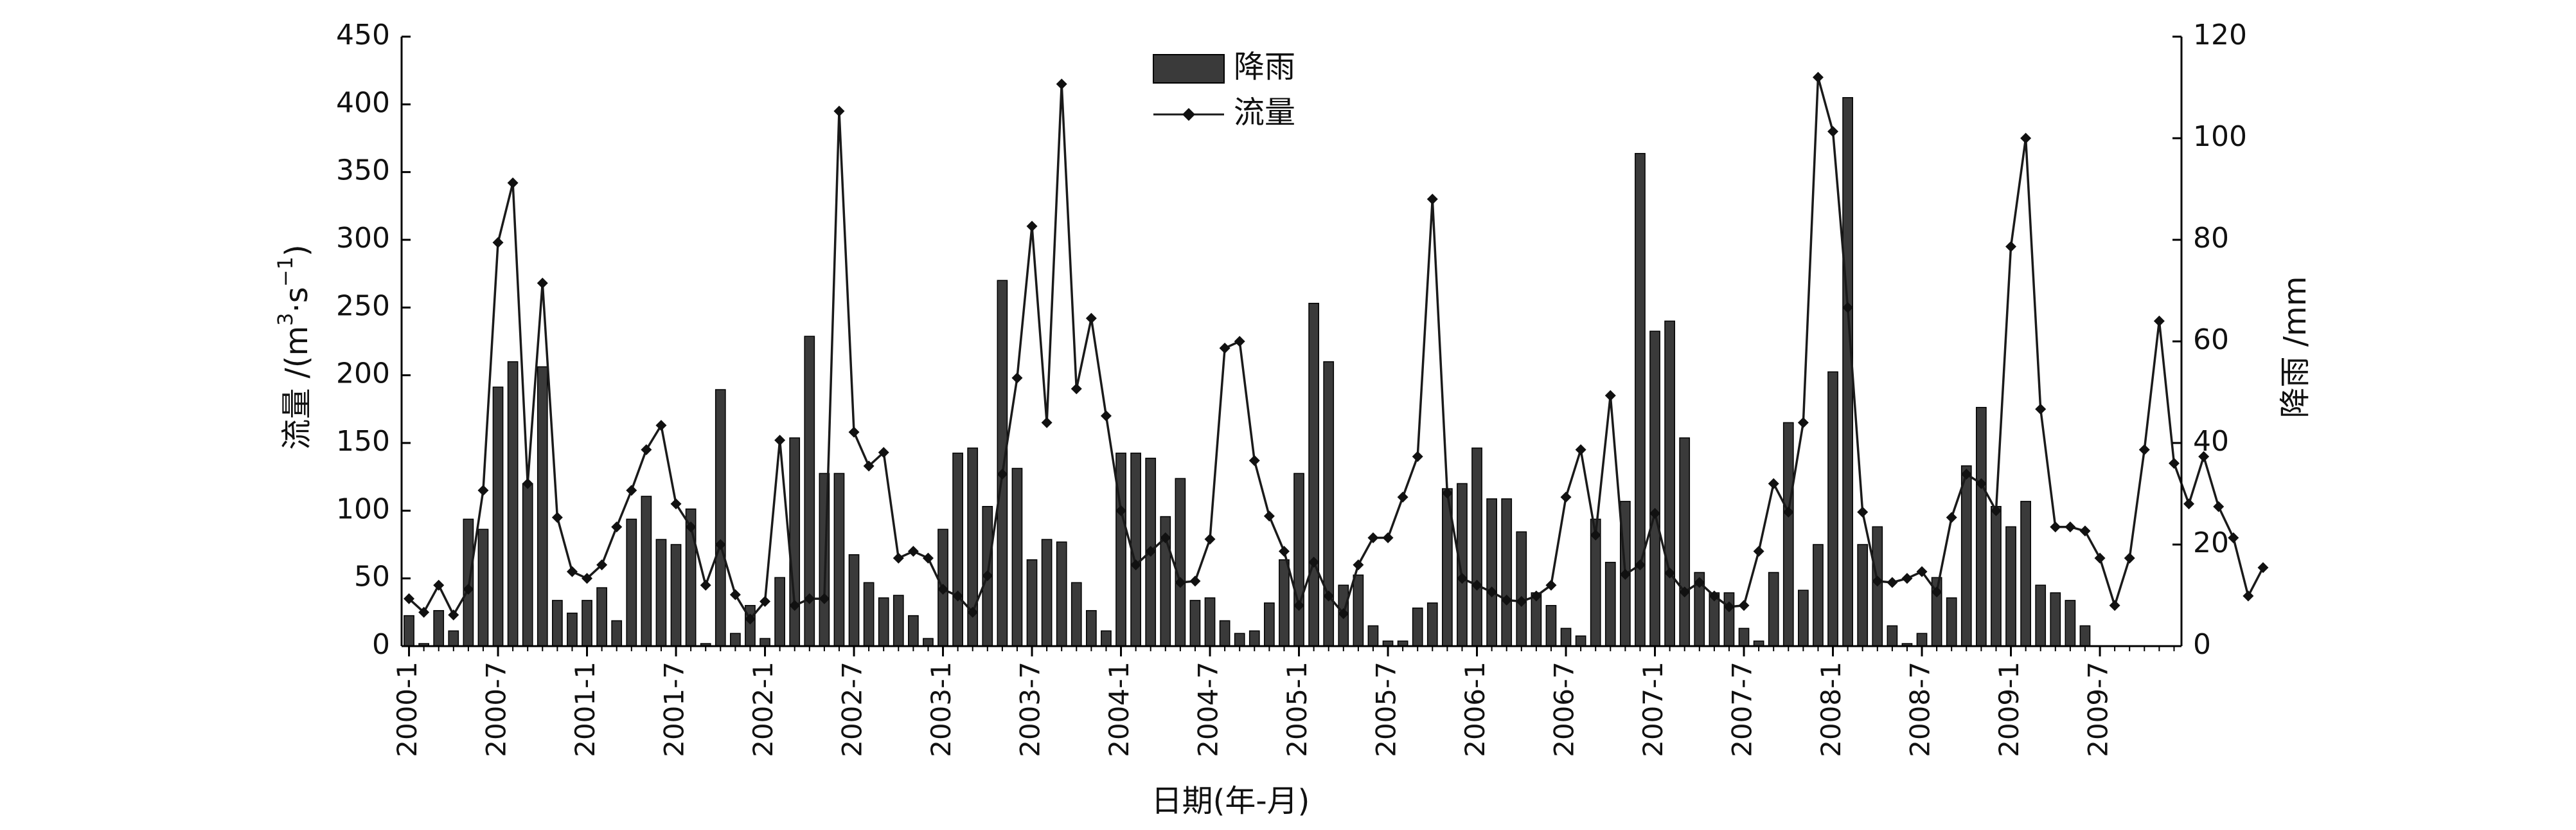  Describe the element at coordinates (1921, 710) in the screenshot. I see `x-tick-label: 2008-7` at that location.